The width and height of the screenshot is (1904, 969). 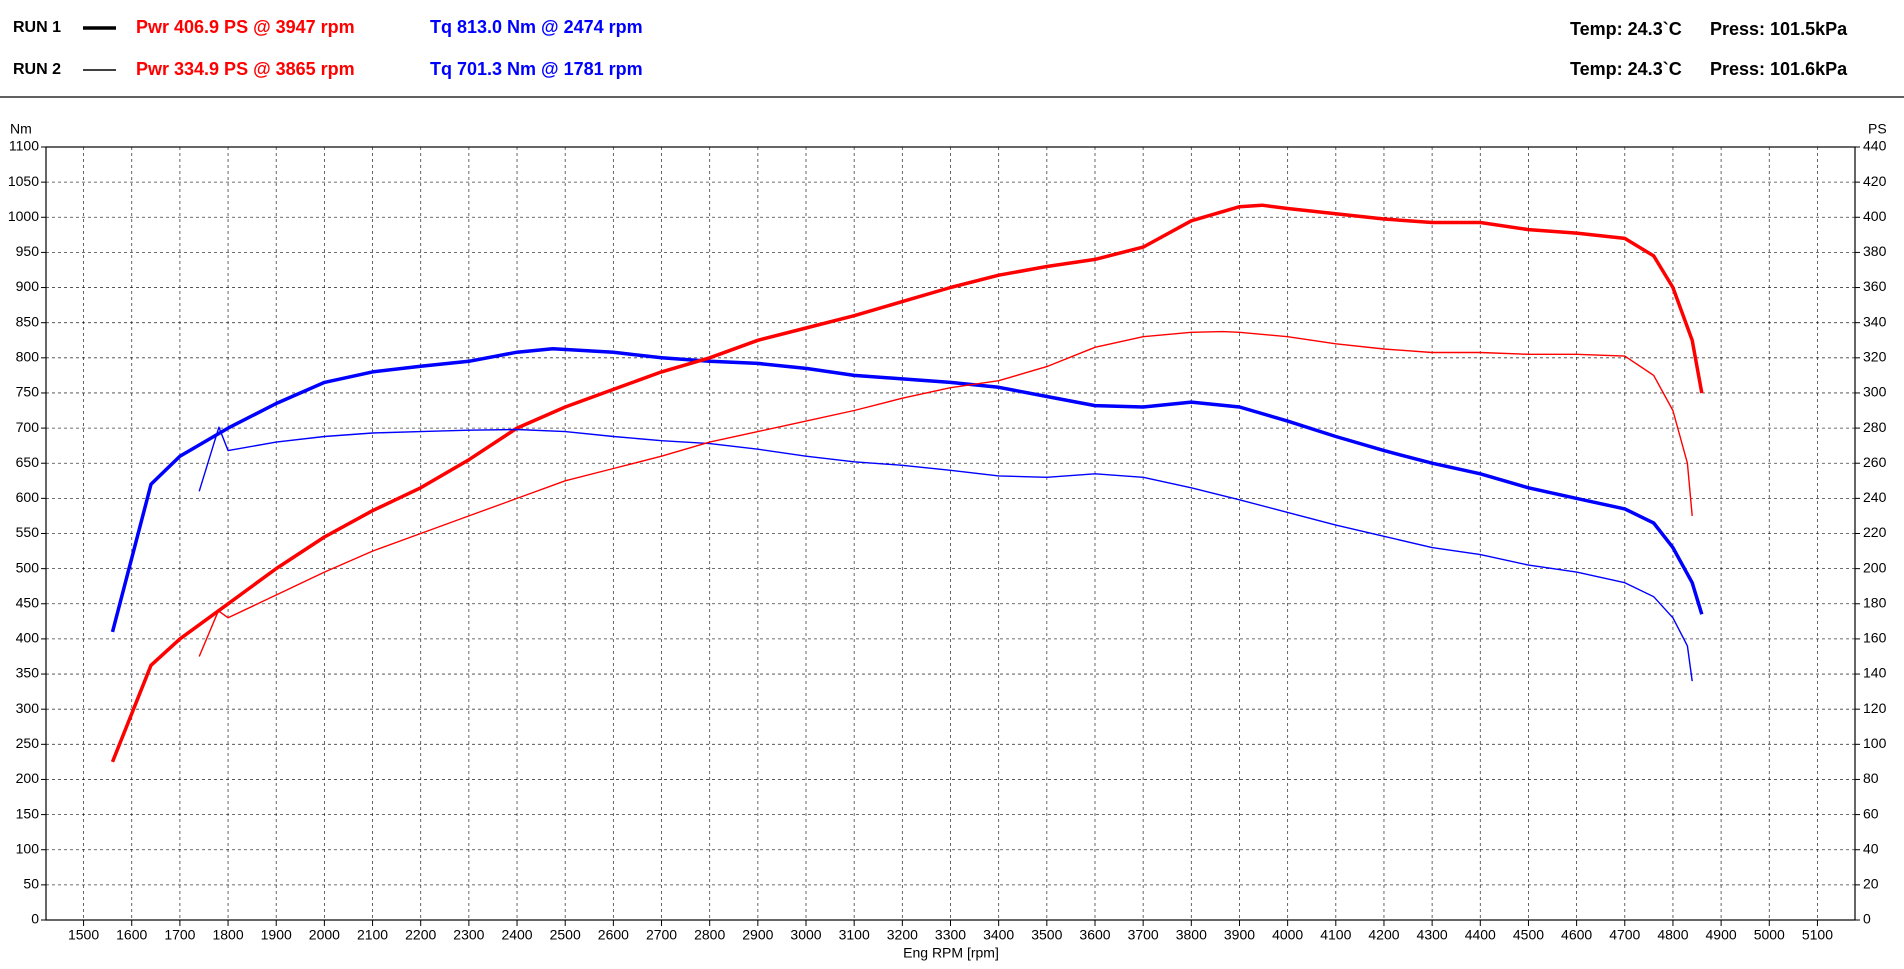 I want to click on x-tick-label: 3700, so click(x=1143, y=935).